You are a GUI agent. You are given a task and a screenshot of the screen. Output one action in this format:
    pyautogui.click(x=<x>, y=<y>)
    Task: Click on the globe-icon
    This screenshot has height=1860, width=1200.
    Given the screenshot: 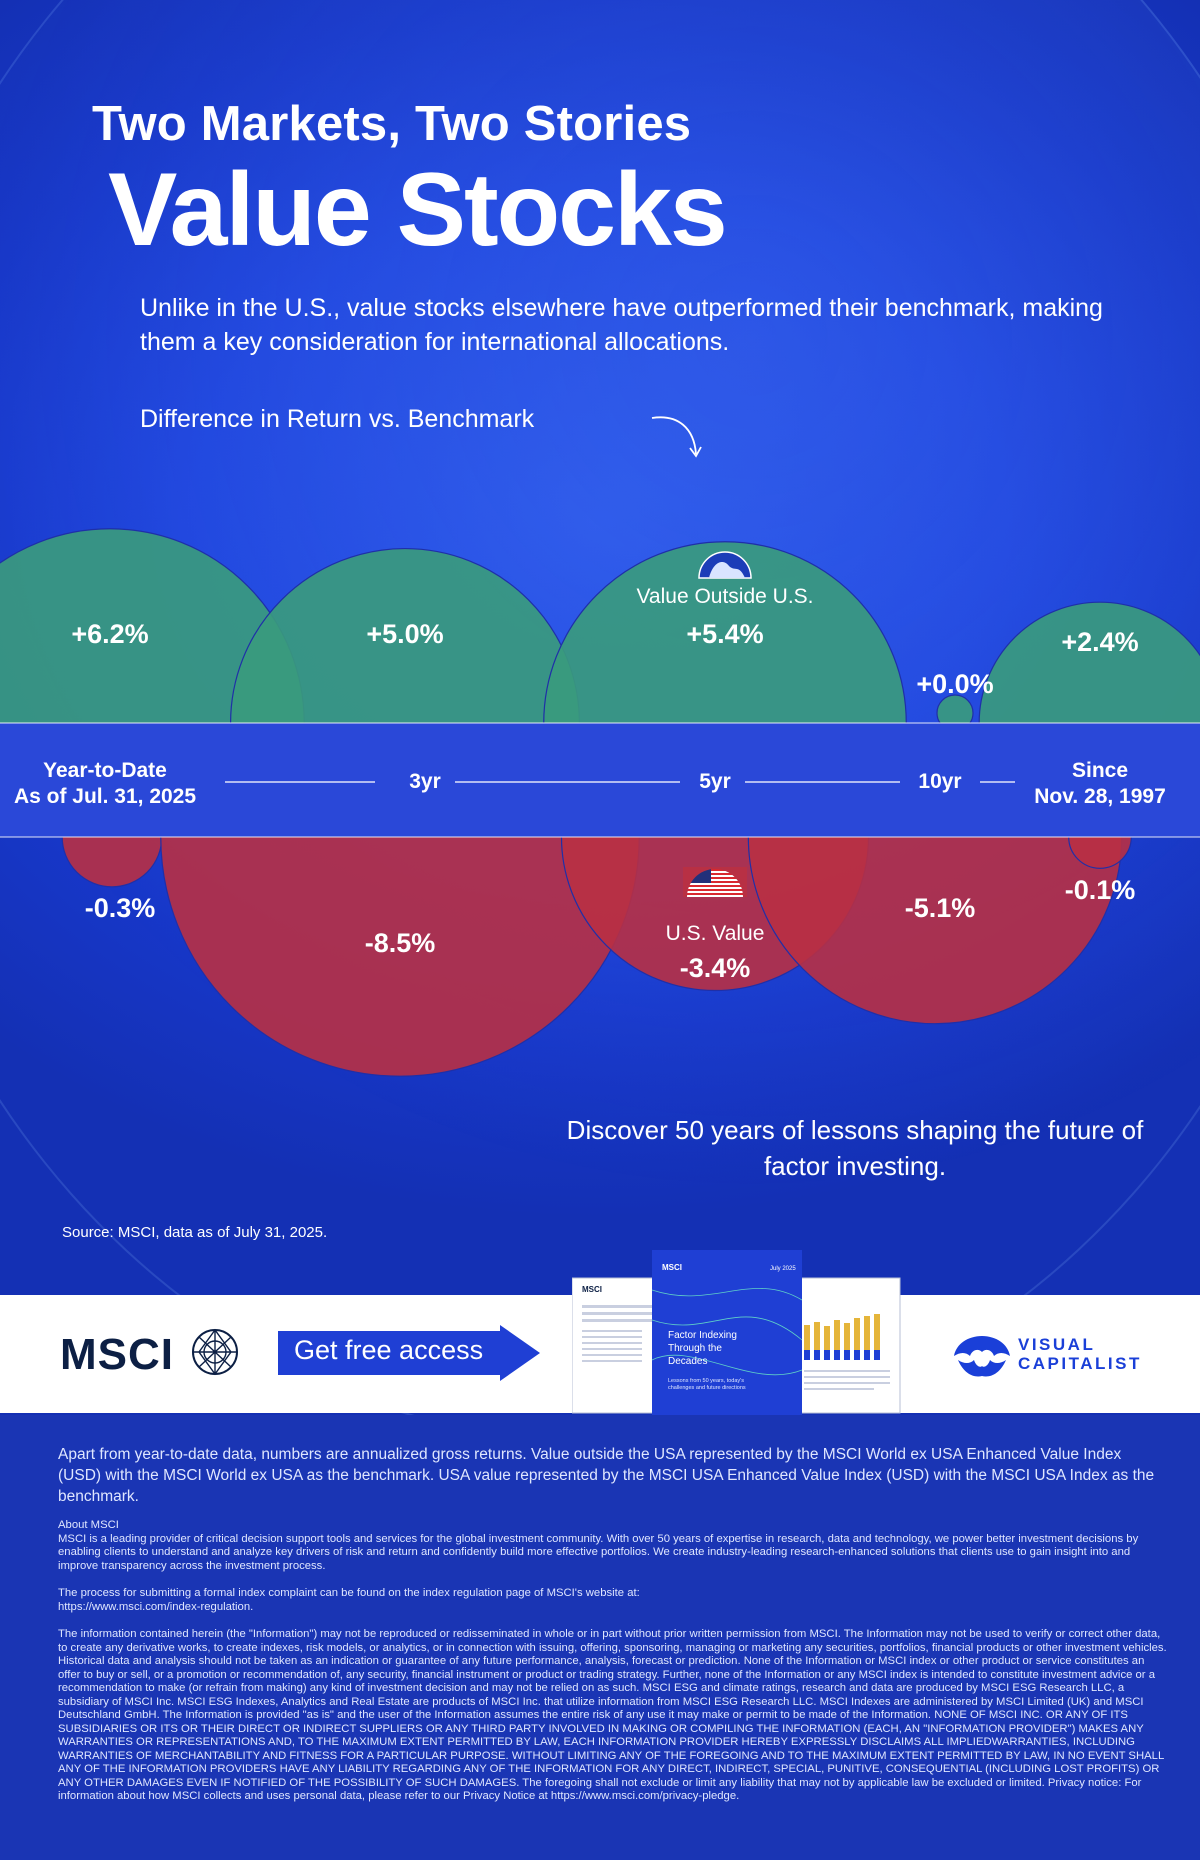 What is the action you would take?
    pyautogui.click(x=725, y=565)
    